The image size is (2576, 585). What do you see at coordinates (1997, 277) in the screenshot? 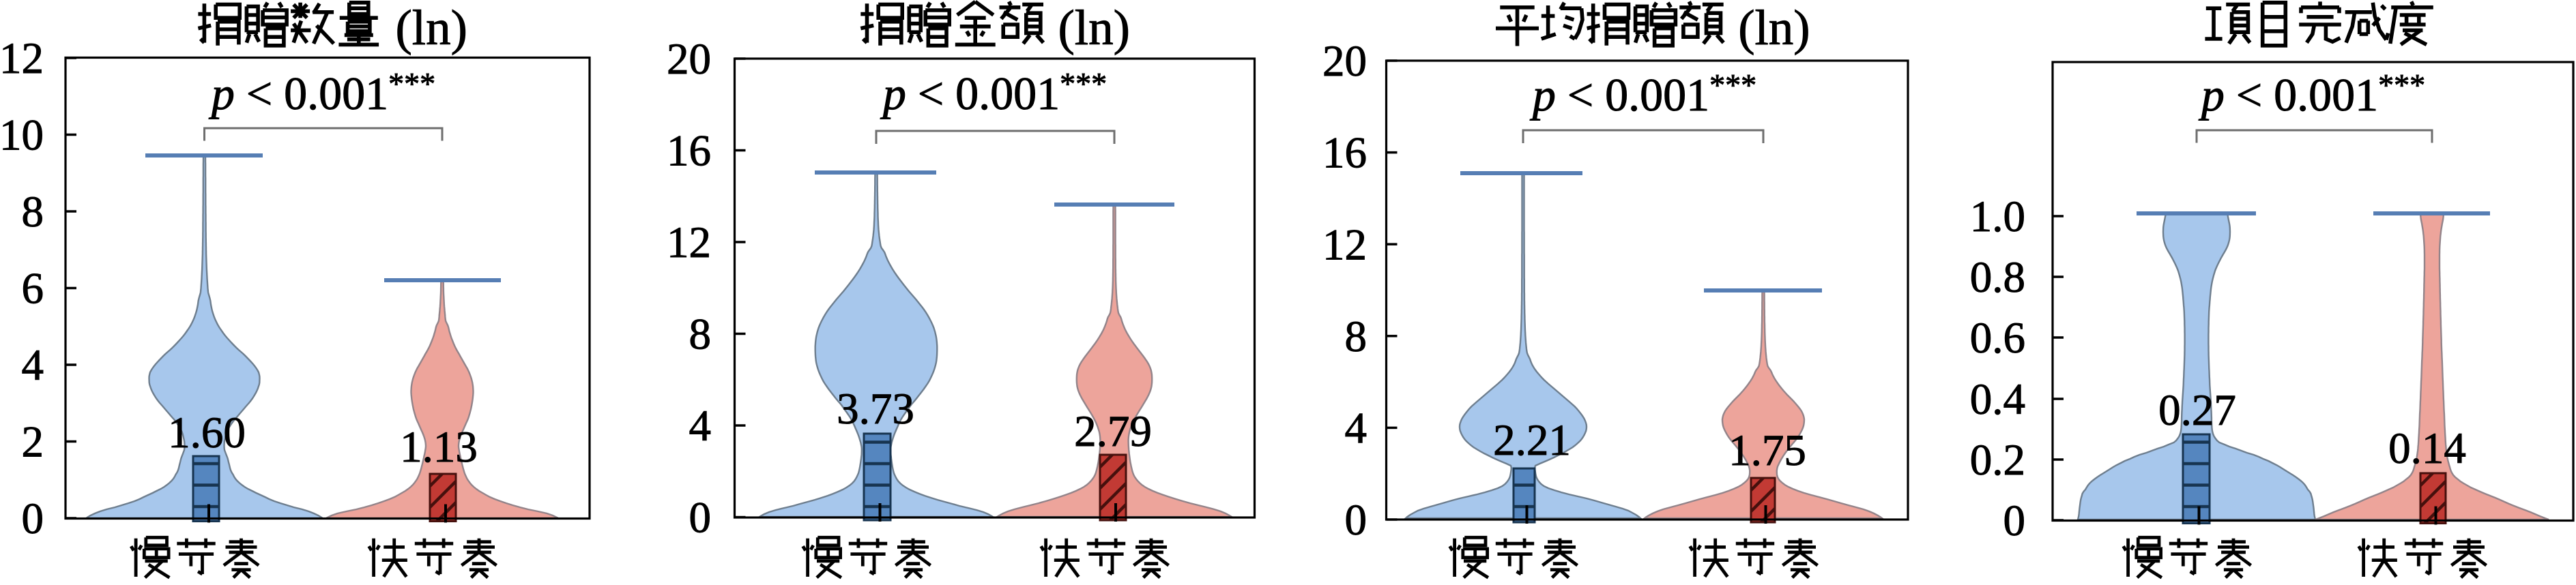
I see `svg-text: 0.8` at bounding box center [1997, 277].